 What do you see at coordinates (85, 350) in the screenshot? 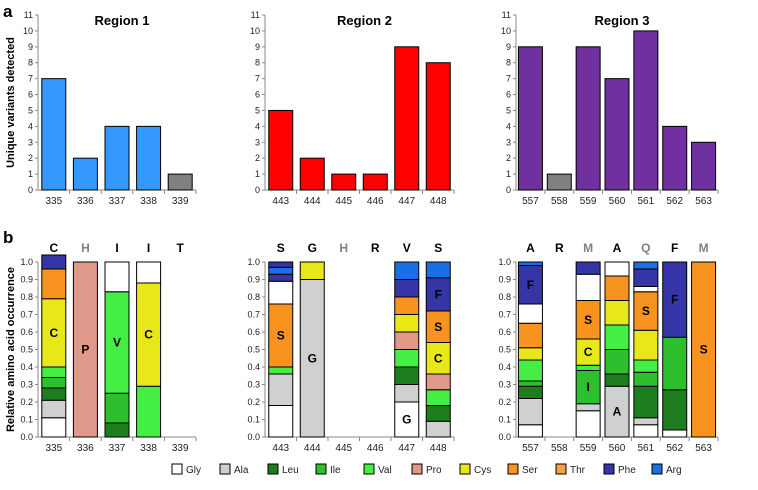
I see `segment-label-336: P` at bounding box center [85, 350].